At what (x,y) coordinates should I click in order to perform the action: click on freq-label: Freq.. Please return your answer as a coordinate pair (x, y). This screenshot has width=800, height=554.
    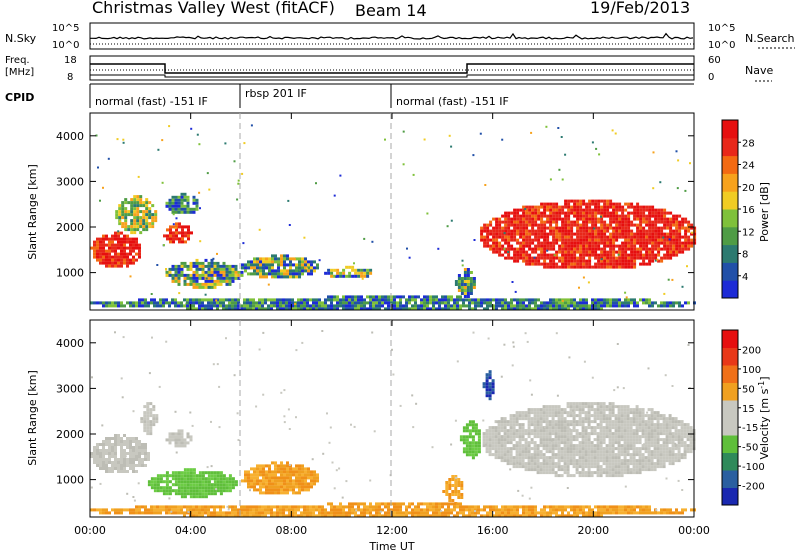
    Looking at the image, I should click on (17, 60).